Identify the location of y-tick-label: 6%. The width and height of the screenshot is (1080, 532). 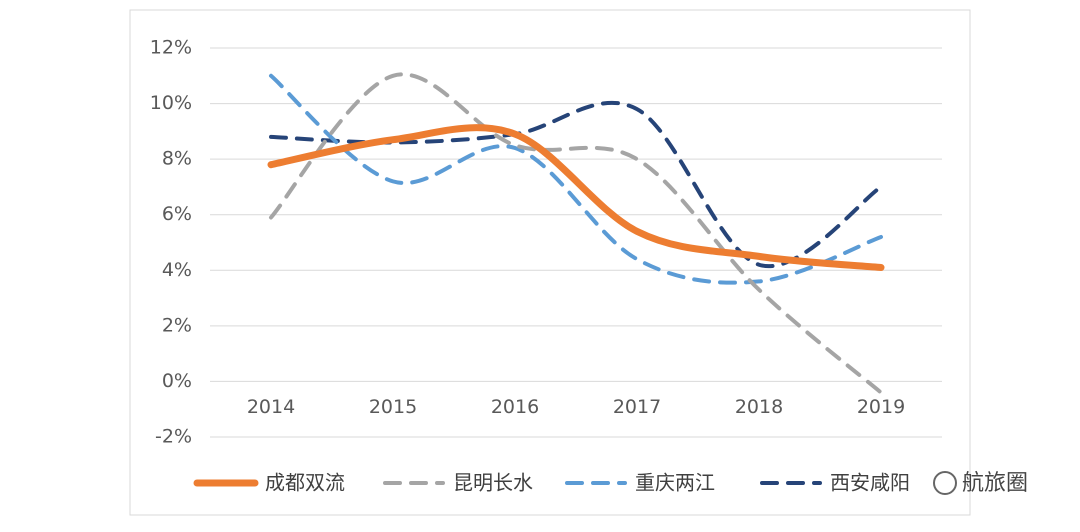
(177, 214).